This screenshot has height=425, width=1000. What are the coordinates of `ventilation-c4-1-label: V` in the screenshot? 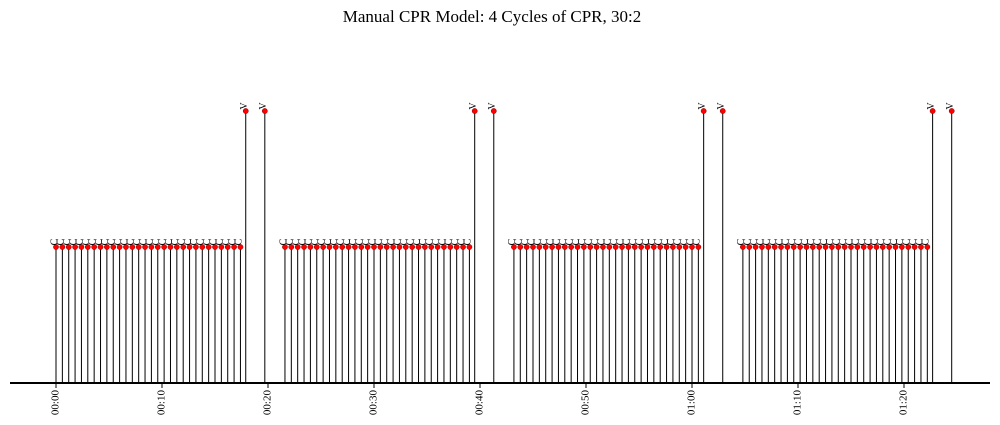 It's located at (931, 106).